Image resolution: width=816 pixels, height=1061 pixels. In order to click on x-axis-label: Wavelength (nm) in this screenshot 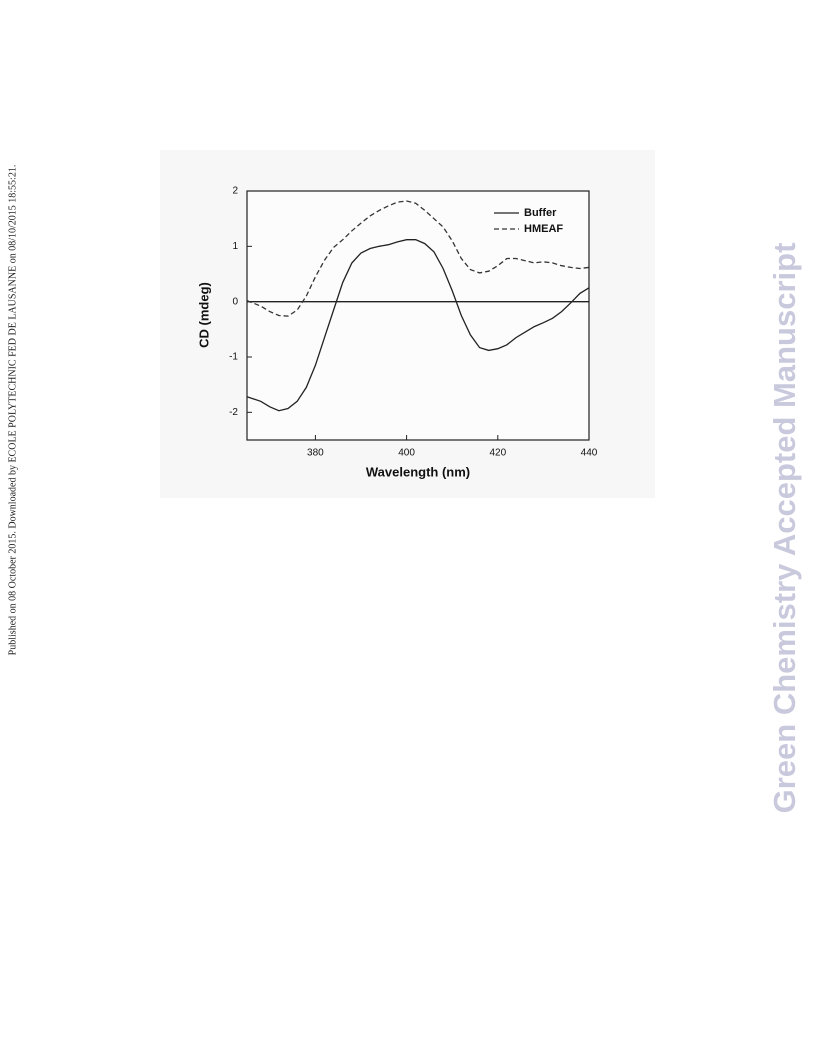, I will do `click(418, 471)`.